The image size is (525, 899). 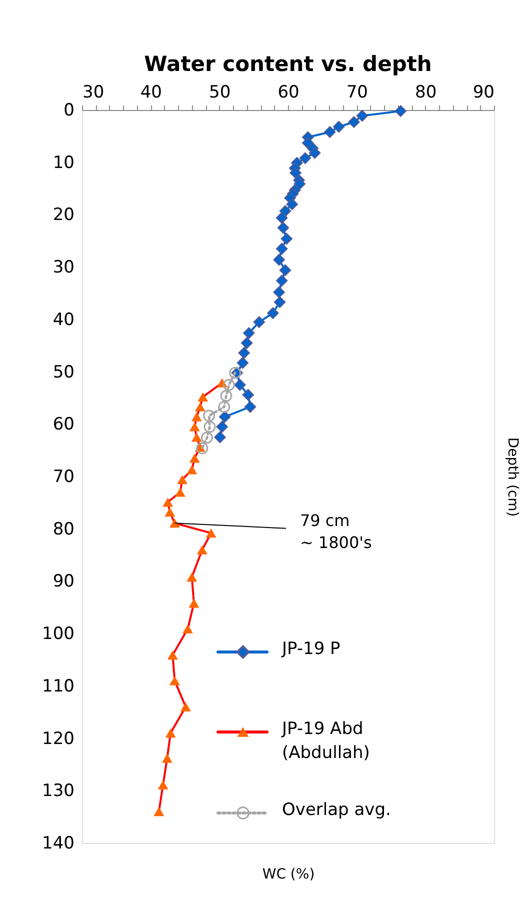 What do you see at coordinates (336, 810) in the screenshot?
I see `legend-label: Overlap avg.` at bounding box center [336, 810].